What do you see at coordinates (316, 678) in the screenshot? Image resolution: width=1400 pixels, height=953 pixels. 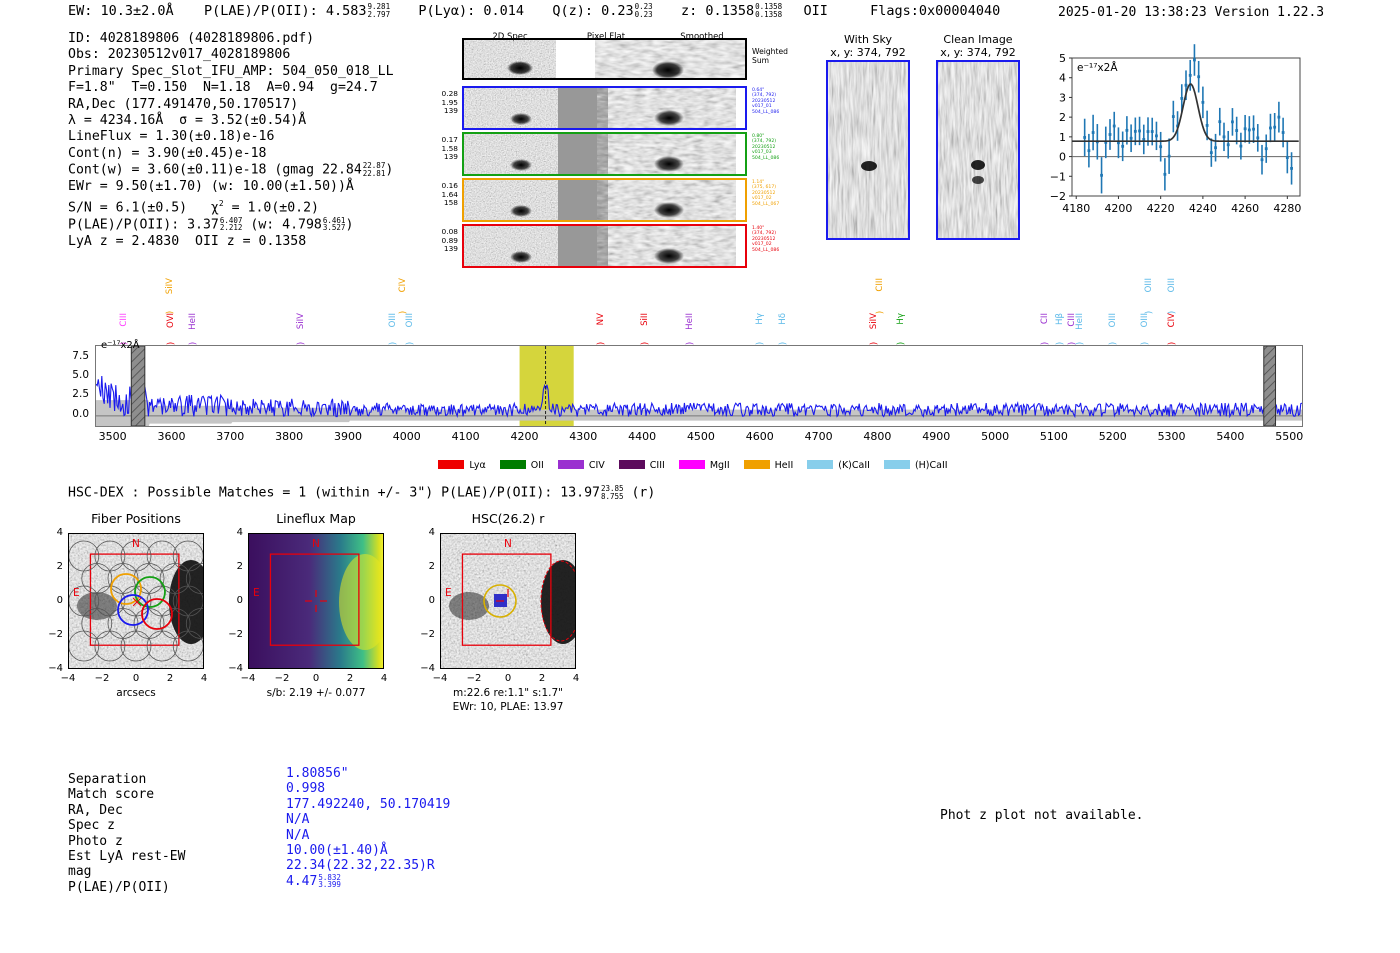 I see `cutout-xtick: 0` at bounding box center [316, 678].